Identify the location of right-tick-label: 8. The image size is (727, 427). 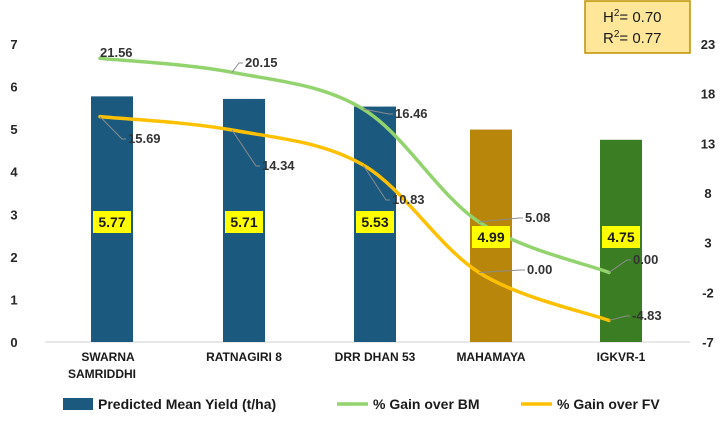
(707, 193).